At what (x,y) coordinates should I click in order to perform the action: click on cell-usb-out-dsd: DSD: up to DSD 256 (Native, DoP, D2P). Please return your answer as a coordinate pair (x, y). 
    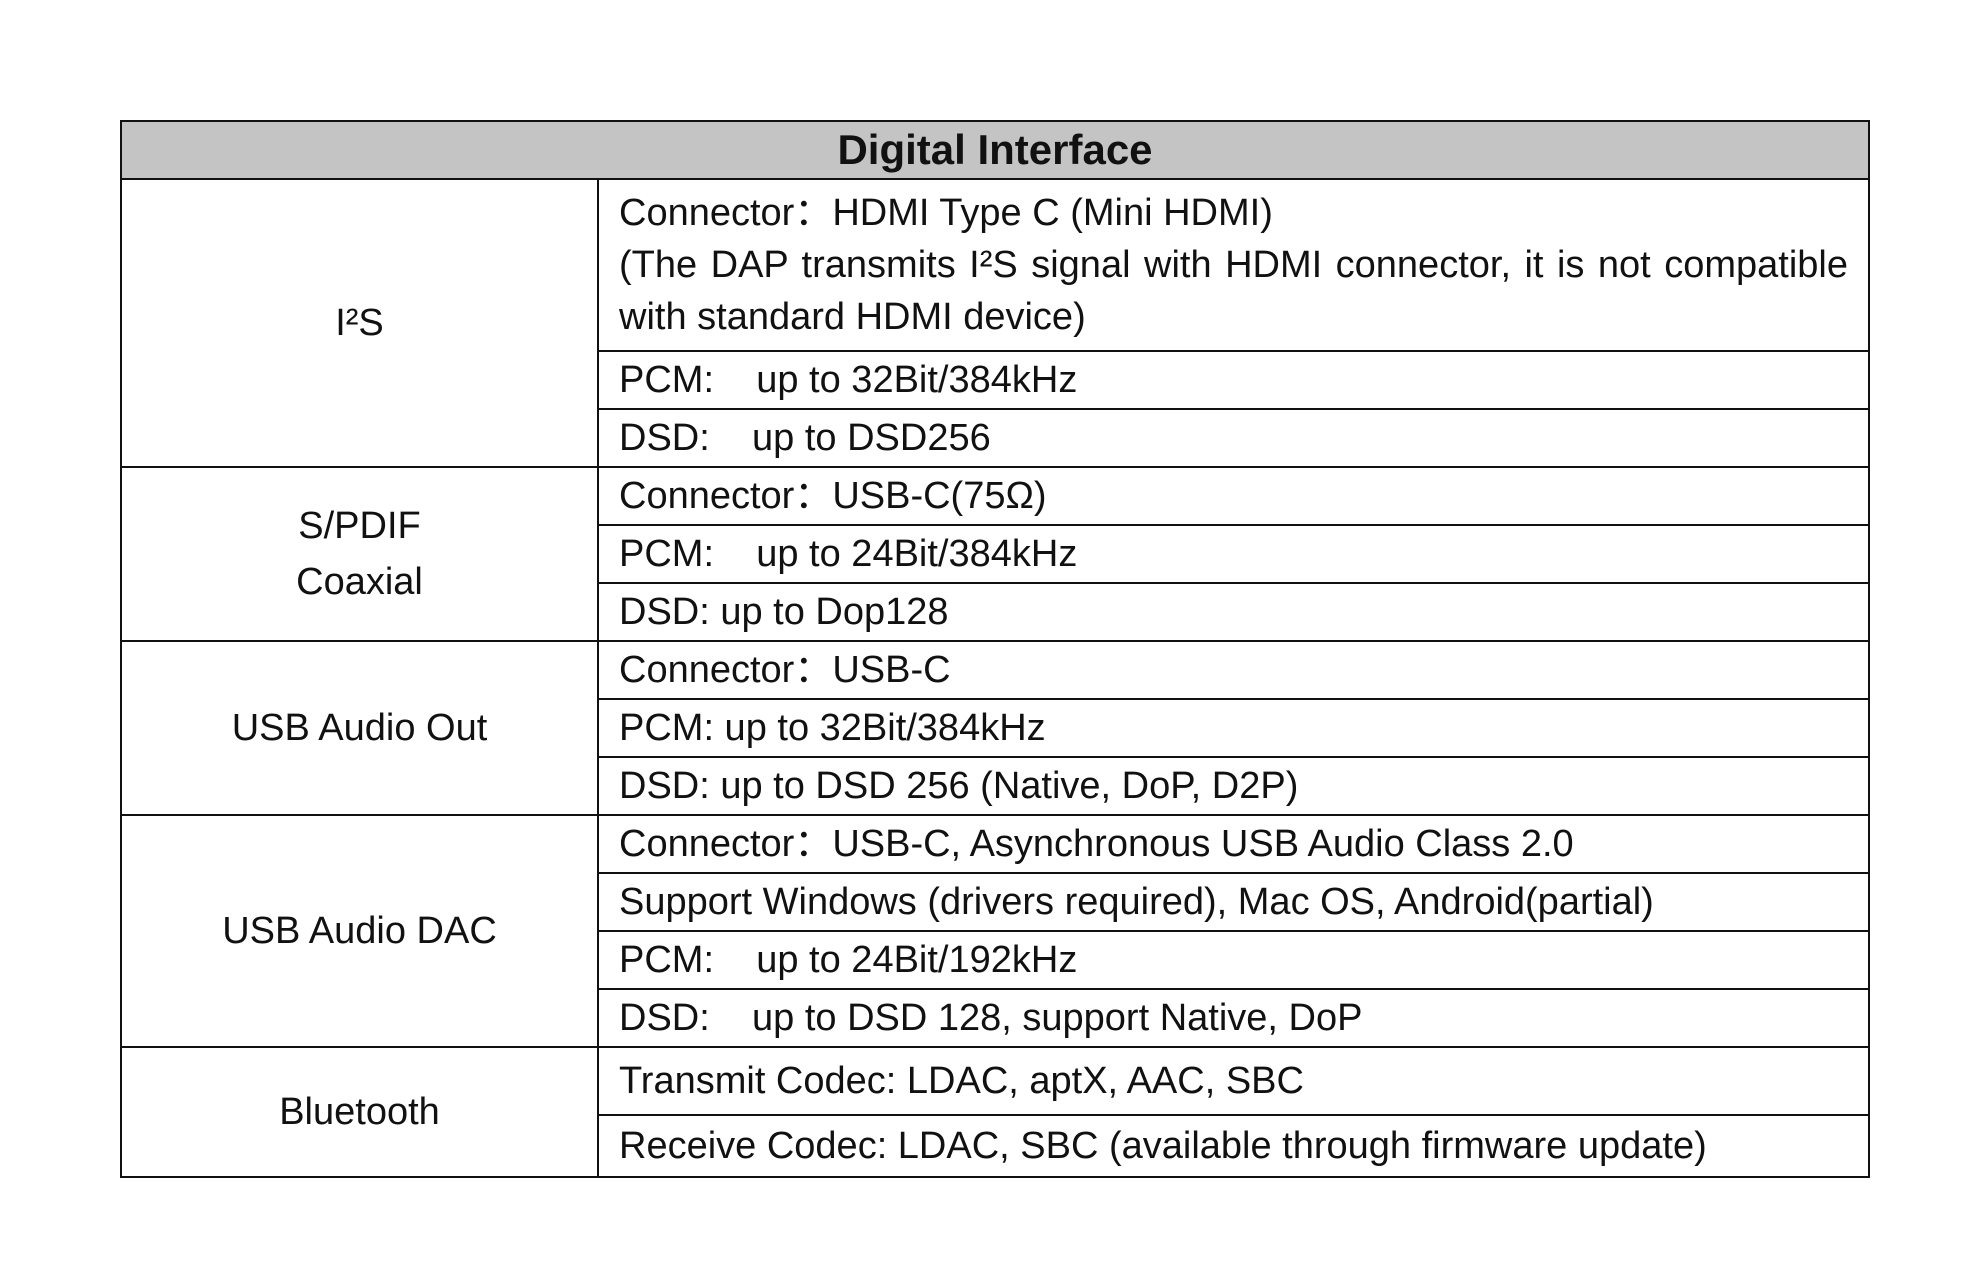
    Looking at the image, I should click on (1233, 786).